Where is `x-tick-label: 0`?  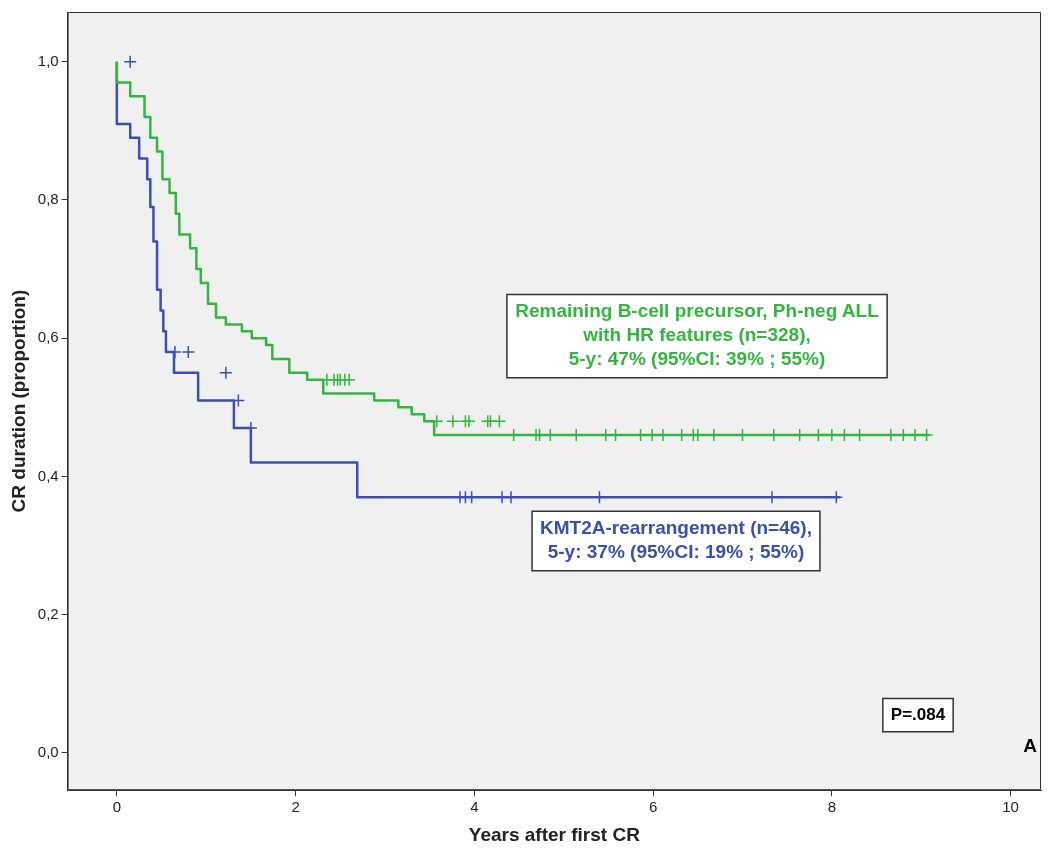
x-tick-label: 0 is located at coordinates (116, 807).